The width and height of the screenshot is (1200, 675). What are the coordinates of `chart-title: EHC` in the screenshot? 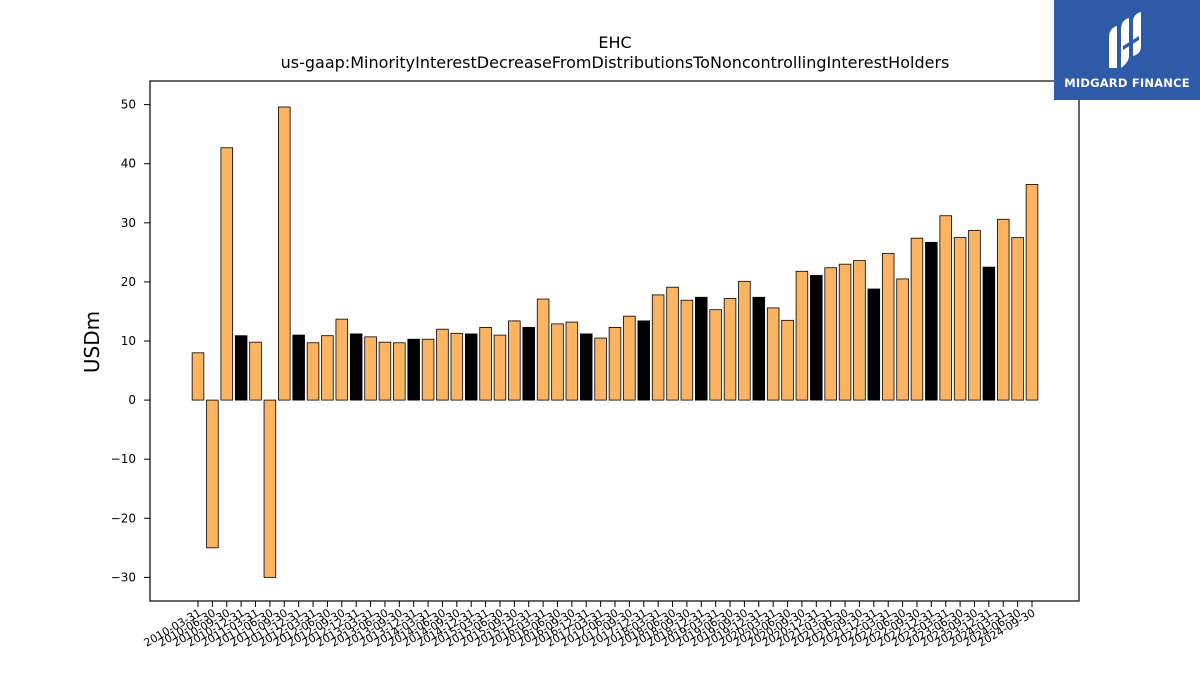 It's located at (614, 42).